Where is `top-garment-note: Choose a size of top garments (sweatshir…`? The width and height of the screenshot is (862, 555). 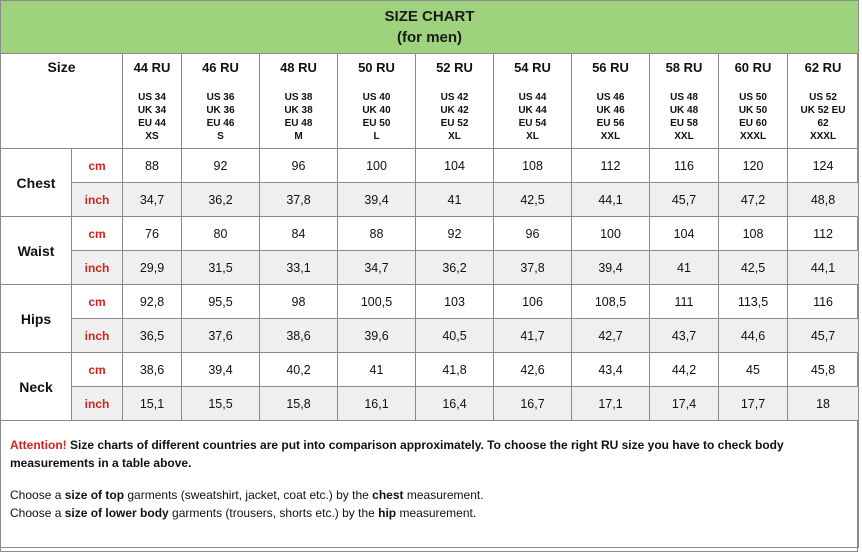
top-garment-note: Choose a size of top garments (sweatshir… is located at coordinates (429, 495).